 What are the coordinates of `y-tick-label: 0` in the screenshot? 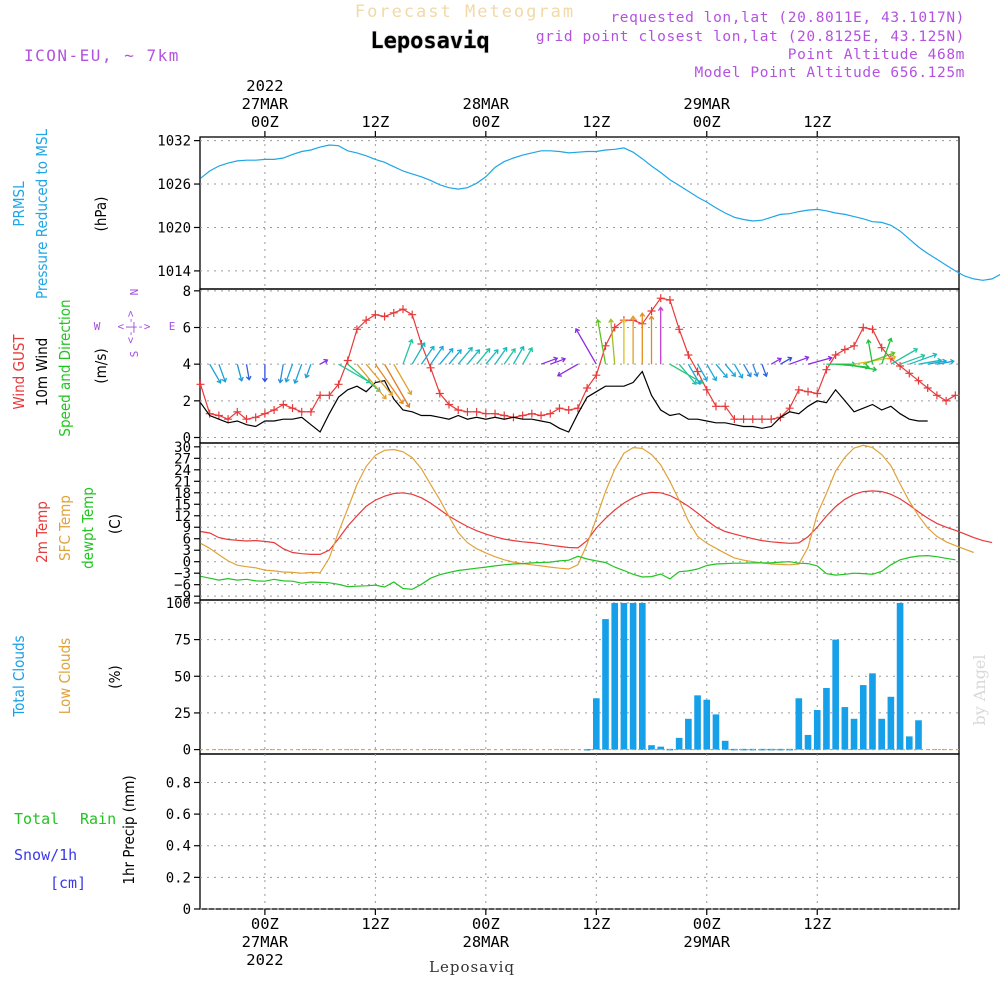 It's located at (187, 563).